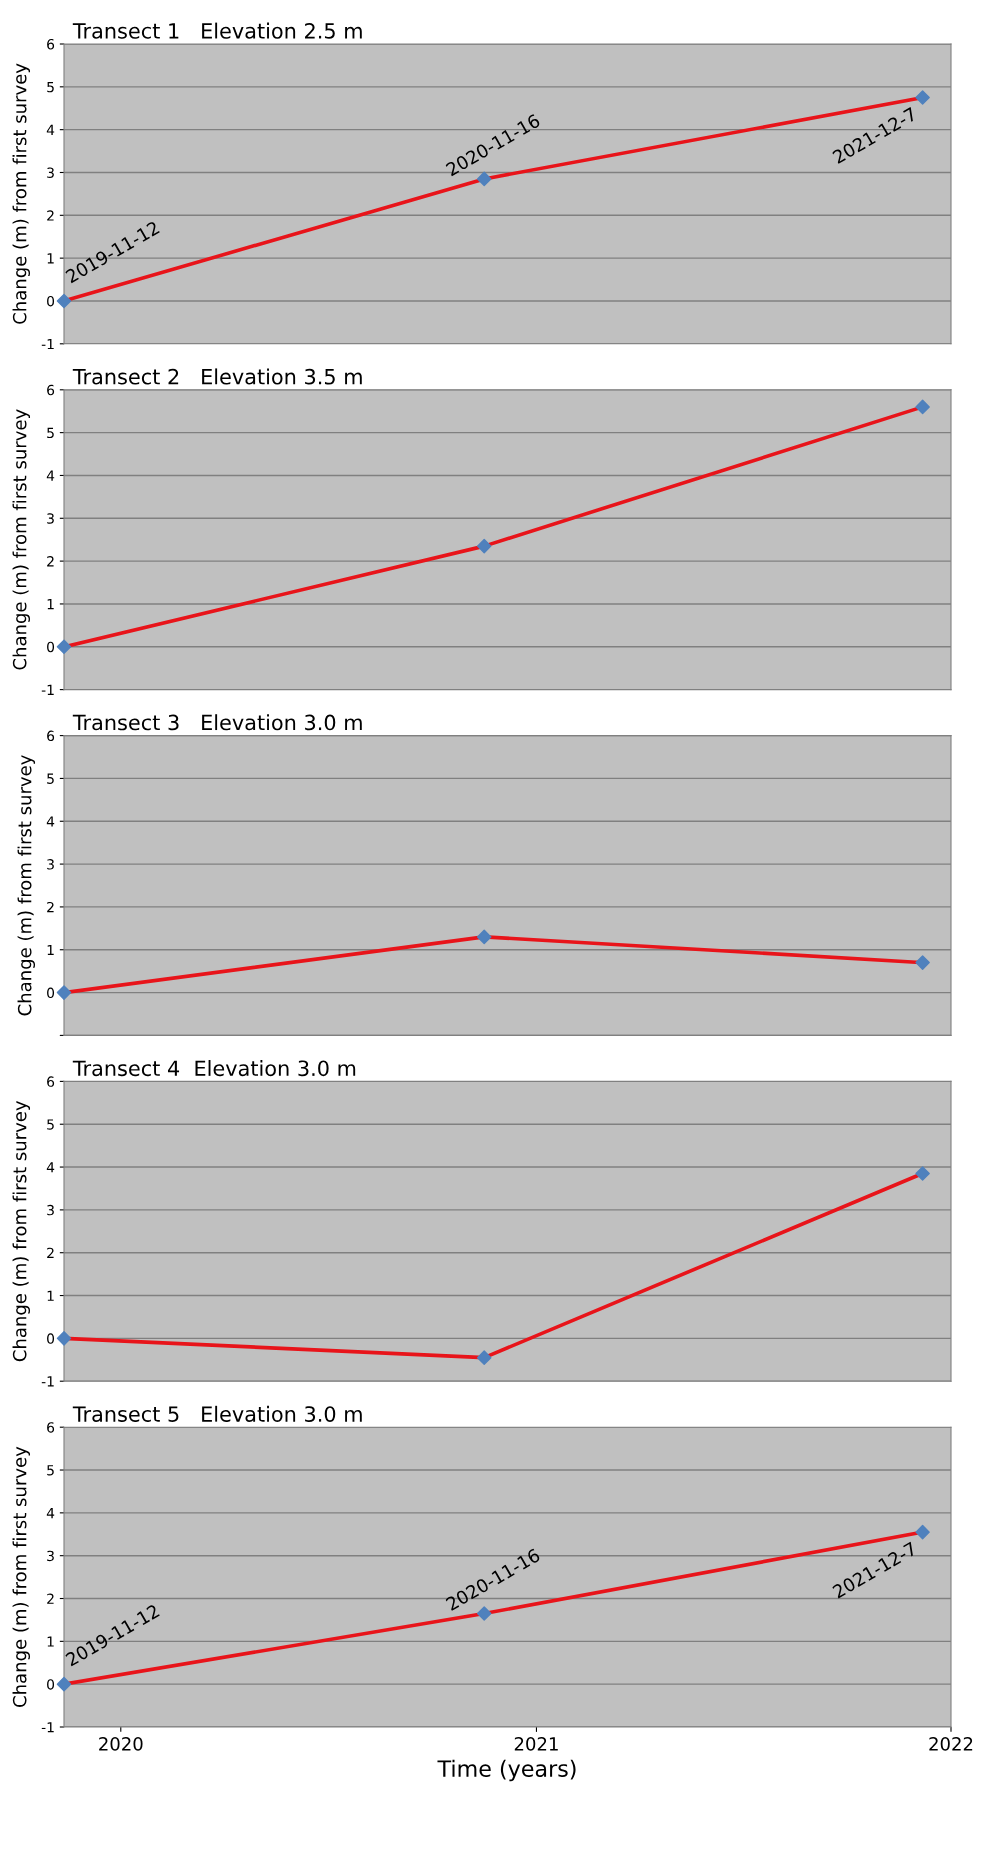  Describe the element at coordinates (217, 1413) in the screenshot. I see `chart-title: Transect 5 Elevation 3.0 m` at that location.